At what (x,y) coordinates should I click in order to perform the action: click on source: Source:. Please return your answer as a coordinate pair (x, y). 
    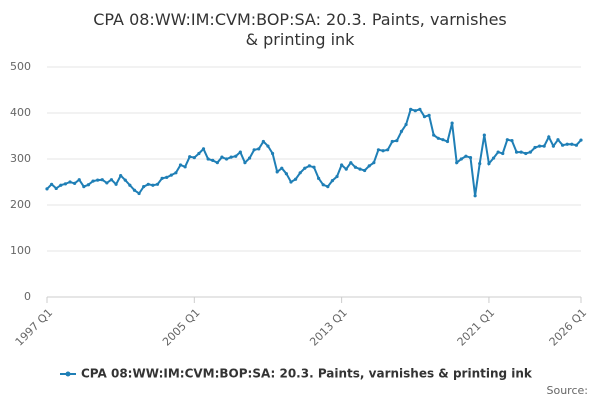
    Looking at the image, I should click on (568, 390).